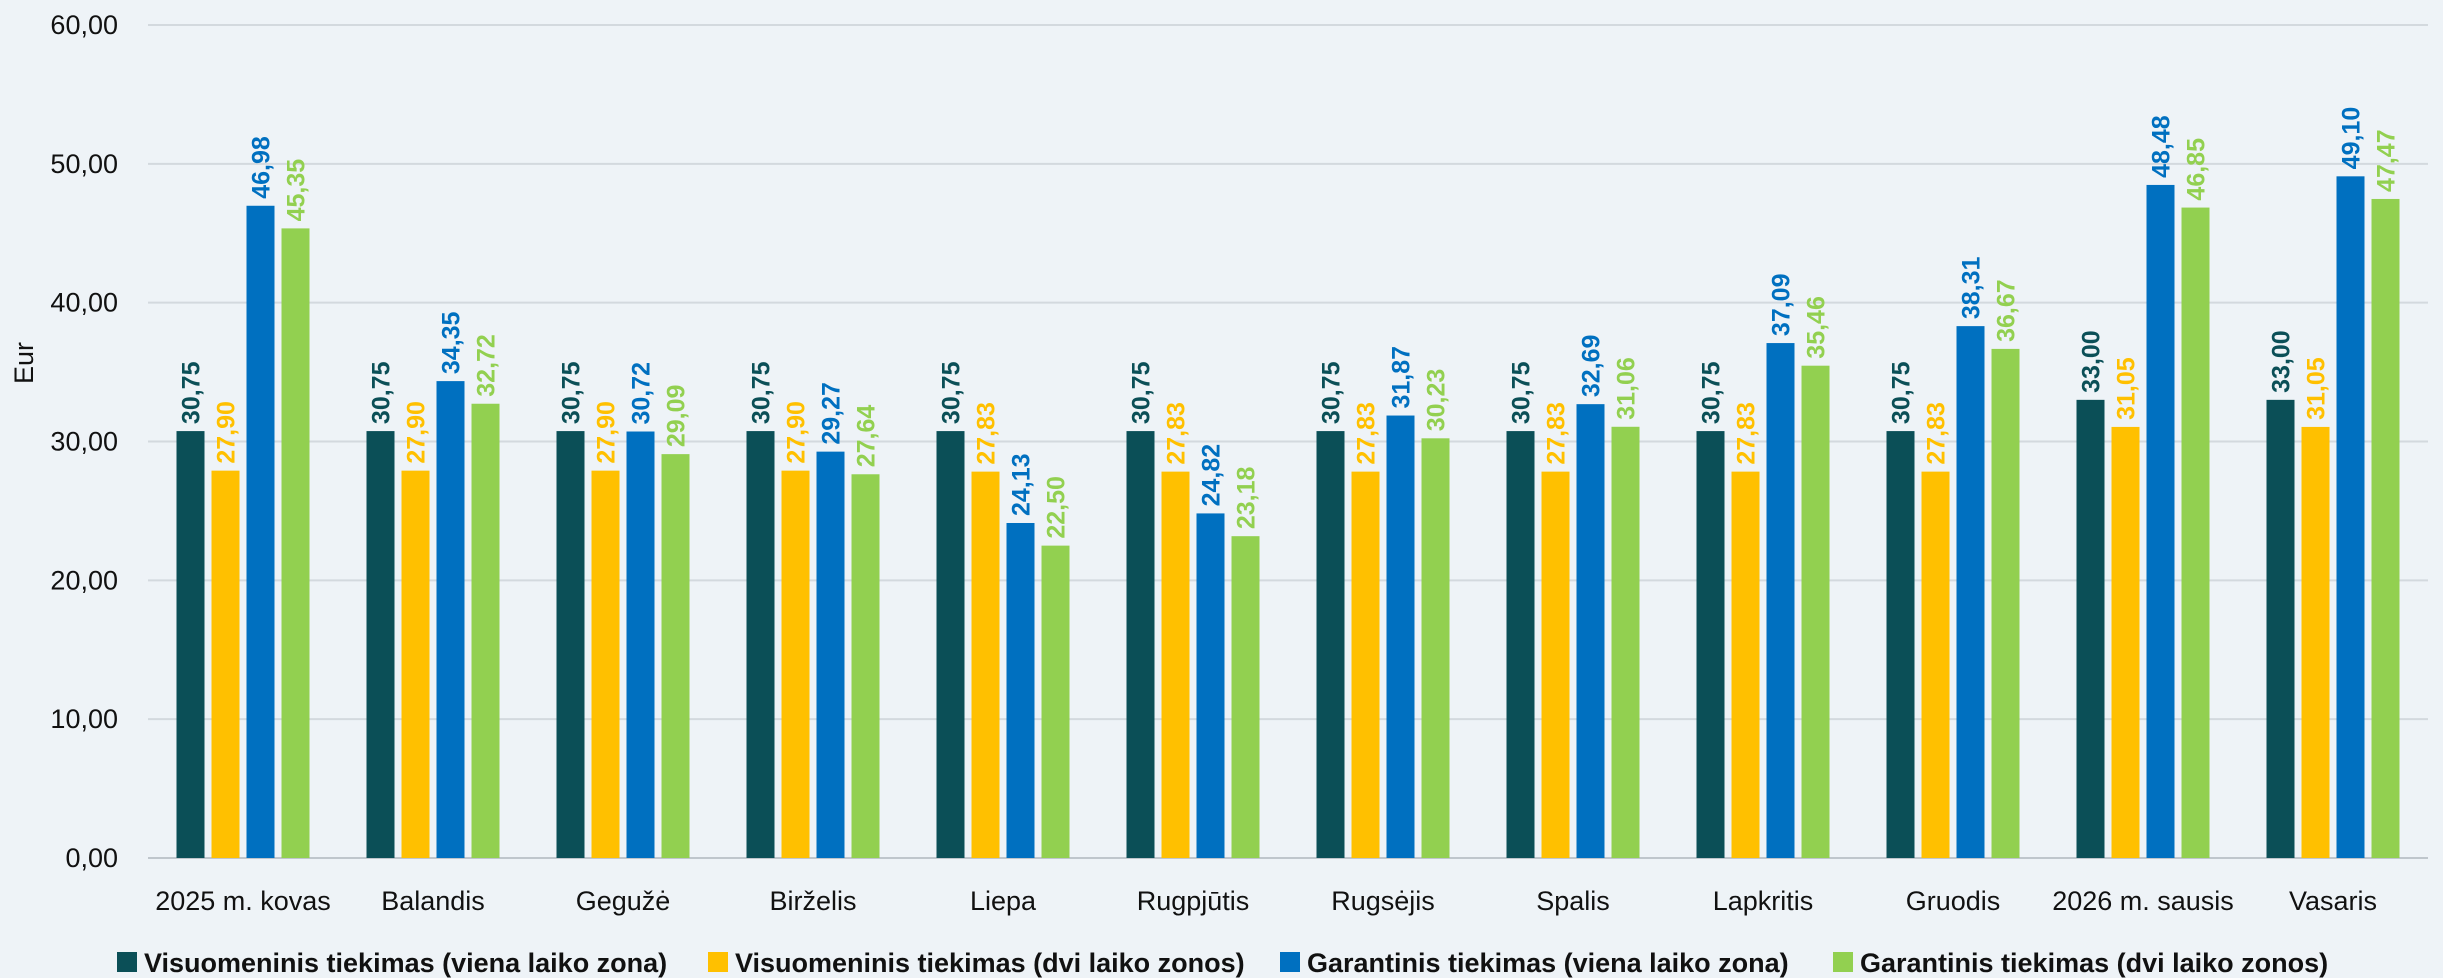  Describe the element at coordinates (1402, 377) in the screenshot. I see `data-label: 31,87` at that location.